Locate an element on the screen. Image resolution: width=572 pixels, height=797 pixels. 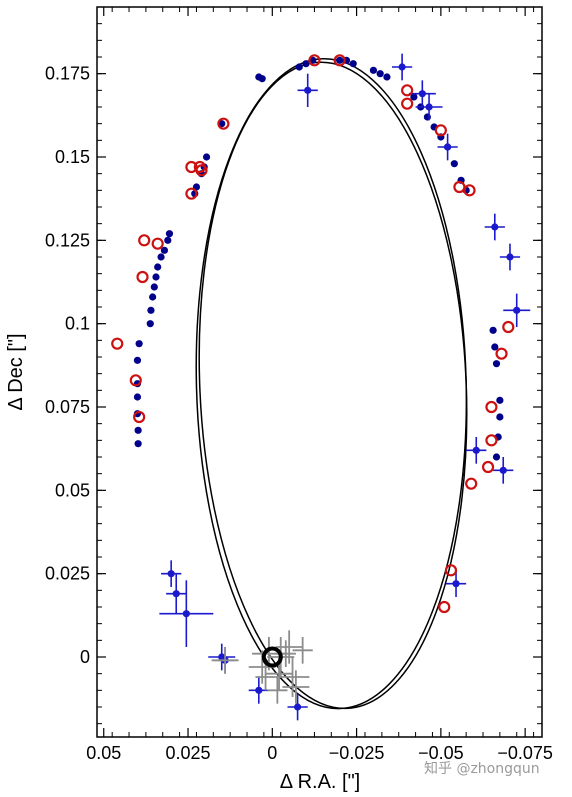
y-tick-label: 0 is located at coordinates (85, 657).